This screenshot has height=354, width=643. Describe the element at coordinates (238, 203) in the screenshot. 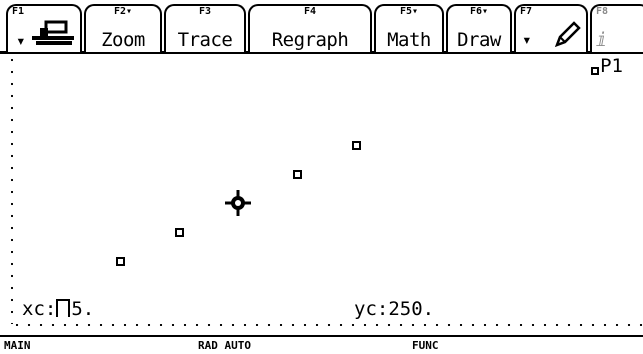

I see `trace-cursor-icon` at that location.